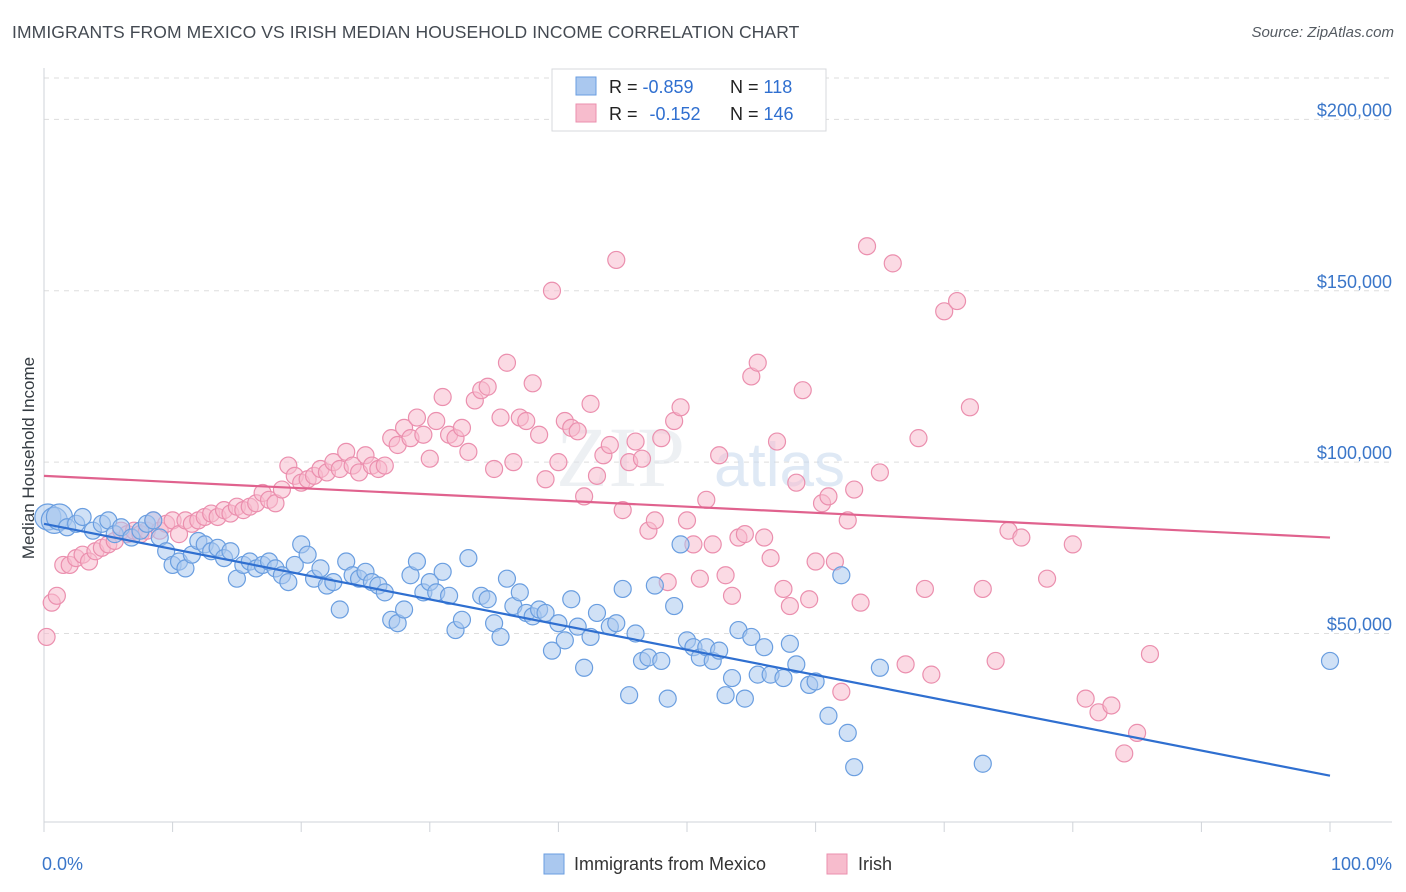  What do you see at coordinates (586, 113) in the screenshot?
I see `legend-swatch-pink` at bounding box center [586, 113].